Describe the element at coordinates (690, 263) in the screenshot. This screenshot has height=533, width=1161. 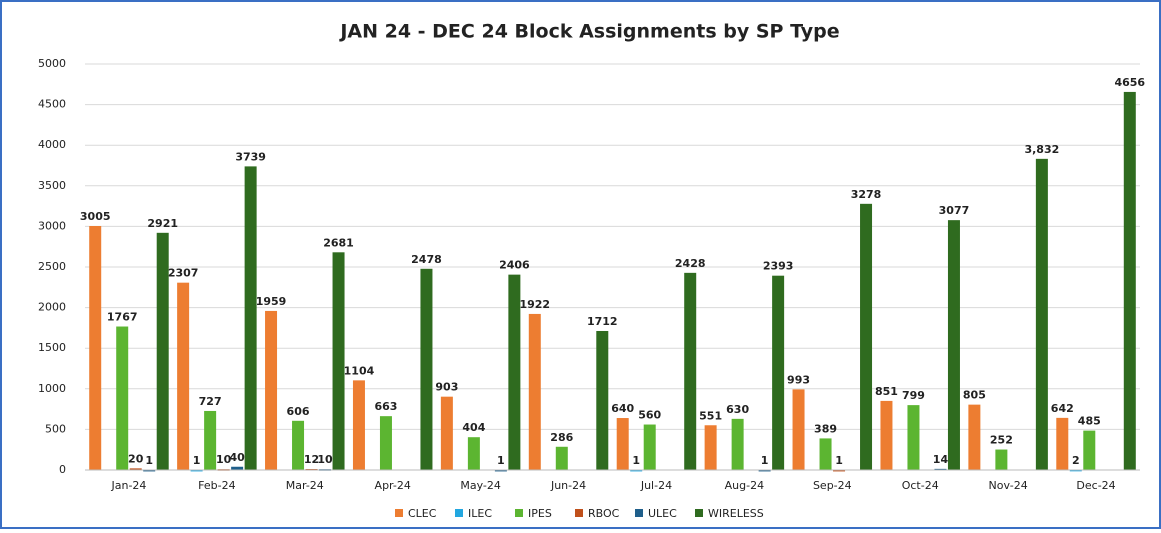
I see `value-label: 2428` at that location.